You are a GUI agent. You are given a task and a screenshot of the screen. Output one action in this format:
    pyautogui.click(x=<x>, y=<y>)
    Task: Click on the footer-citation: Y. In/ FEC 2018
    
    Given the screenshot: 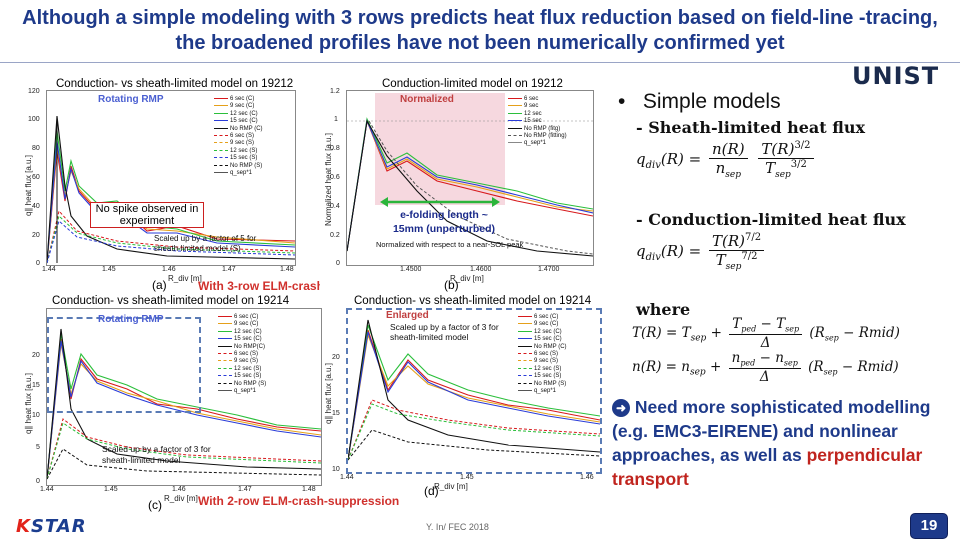 What is the action you would take?
    pyautogui.click(x=457, y=527)
    